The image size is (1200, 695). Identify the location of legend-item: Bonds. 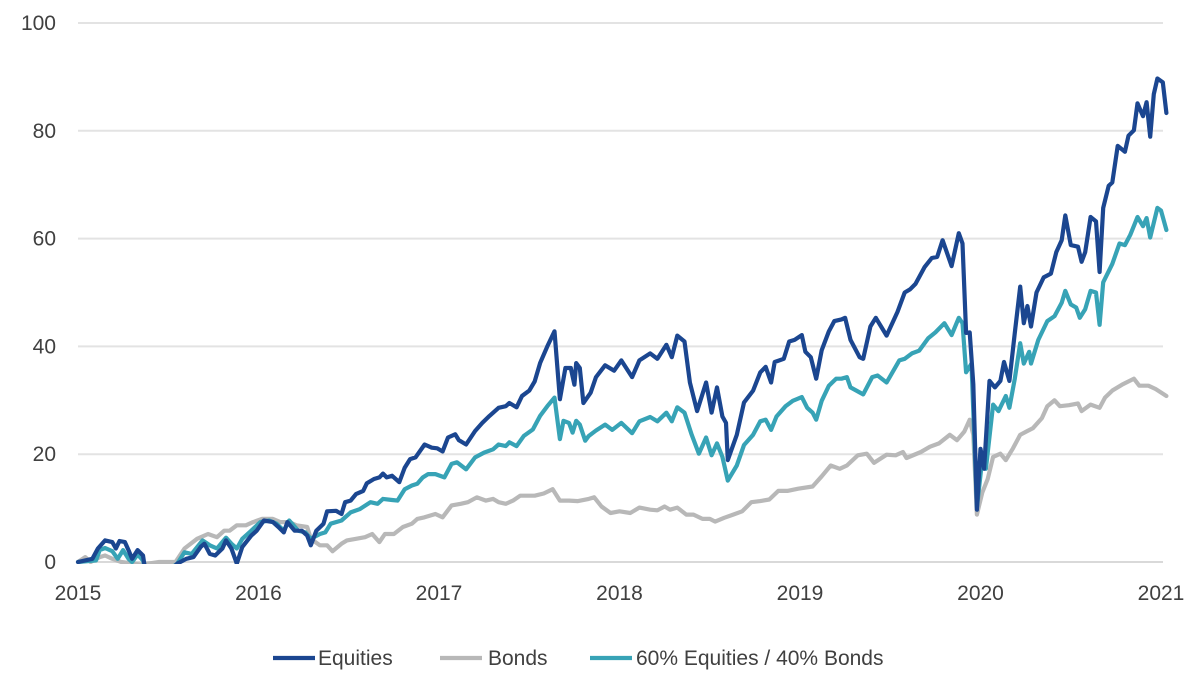
(494, 658).